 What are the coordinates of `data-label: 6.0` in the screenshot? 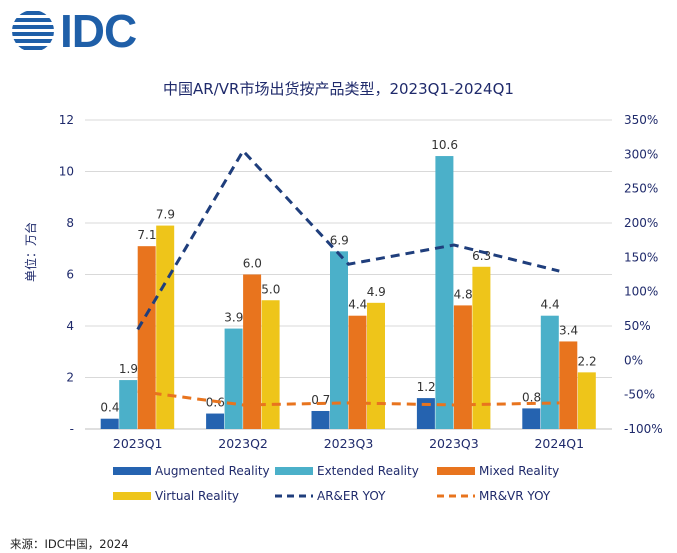 It's located at (252, 264).